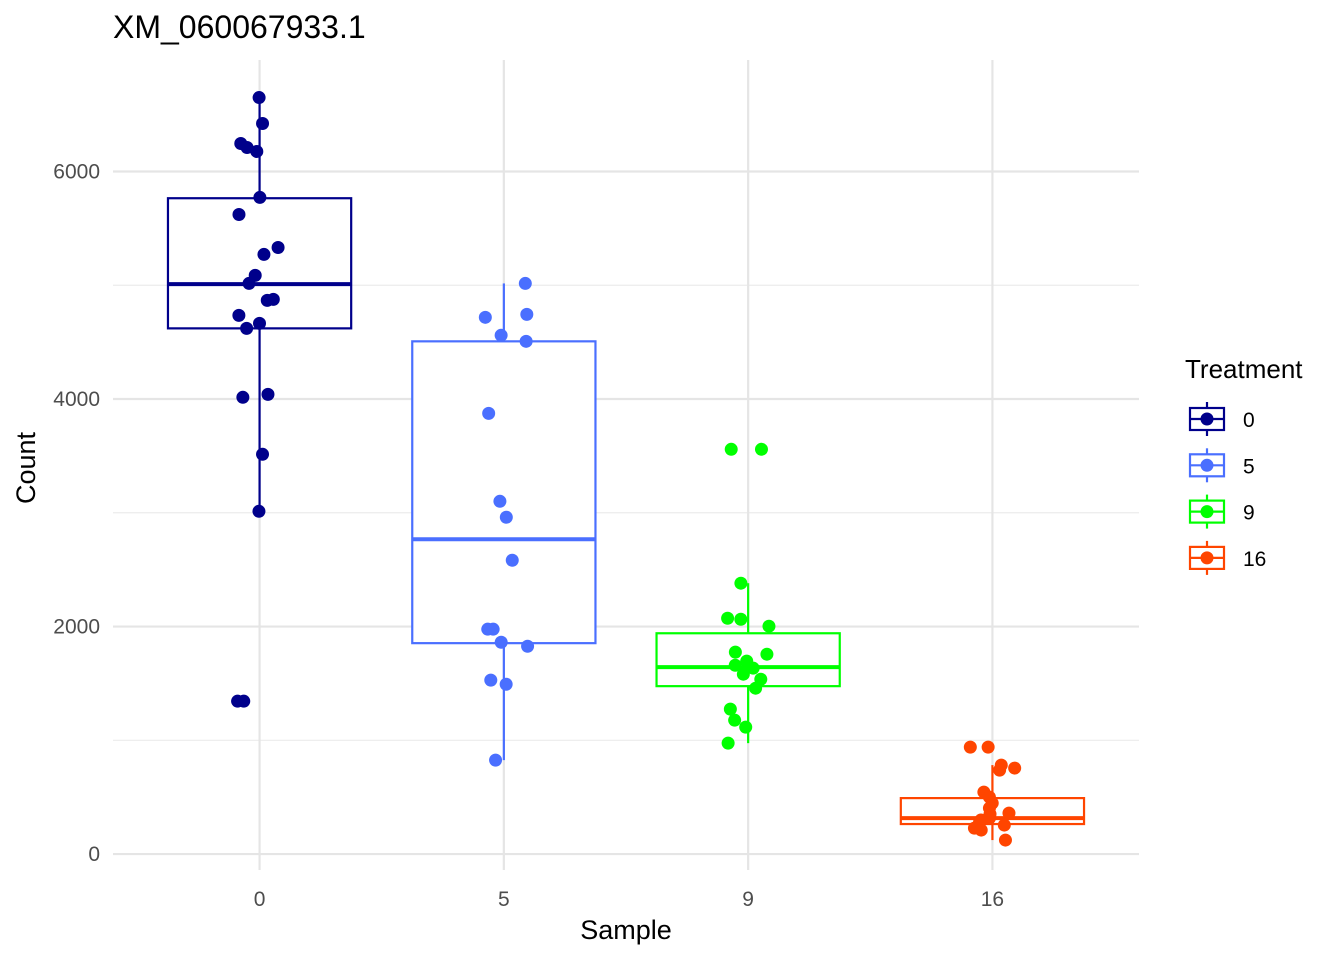 This screenshot has height=965, width=1344. Describe the element at coordinates (1244, 369) in the screenshot. I see `legend-title: Treatment` at that location.